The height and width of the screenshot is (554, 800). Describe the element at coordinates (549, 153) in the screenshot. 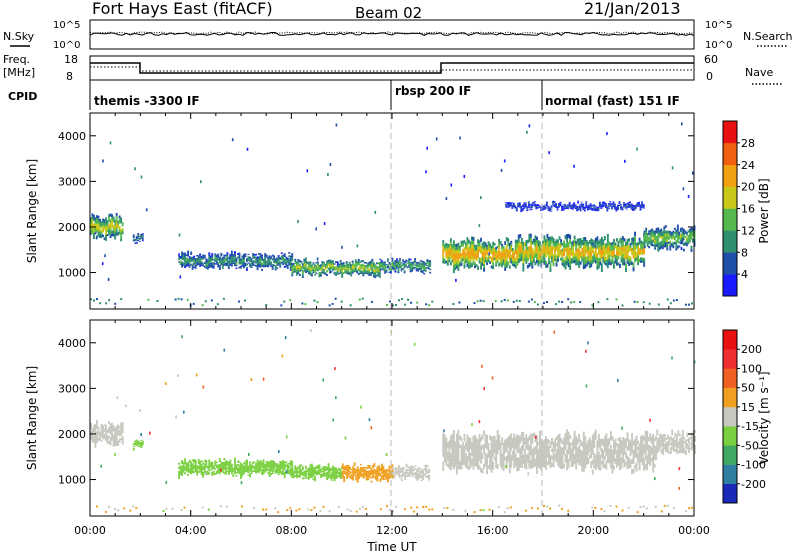

I see `power-scatter-point` at that location.